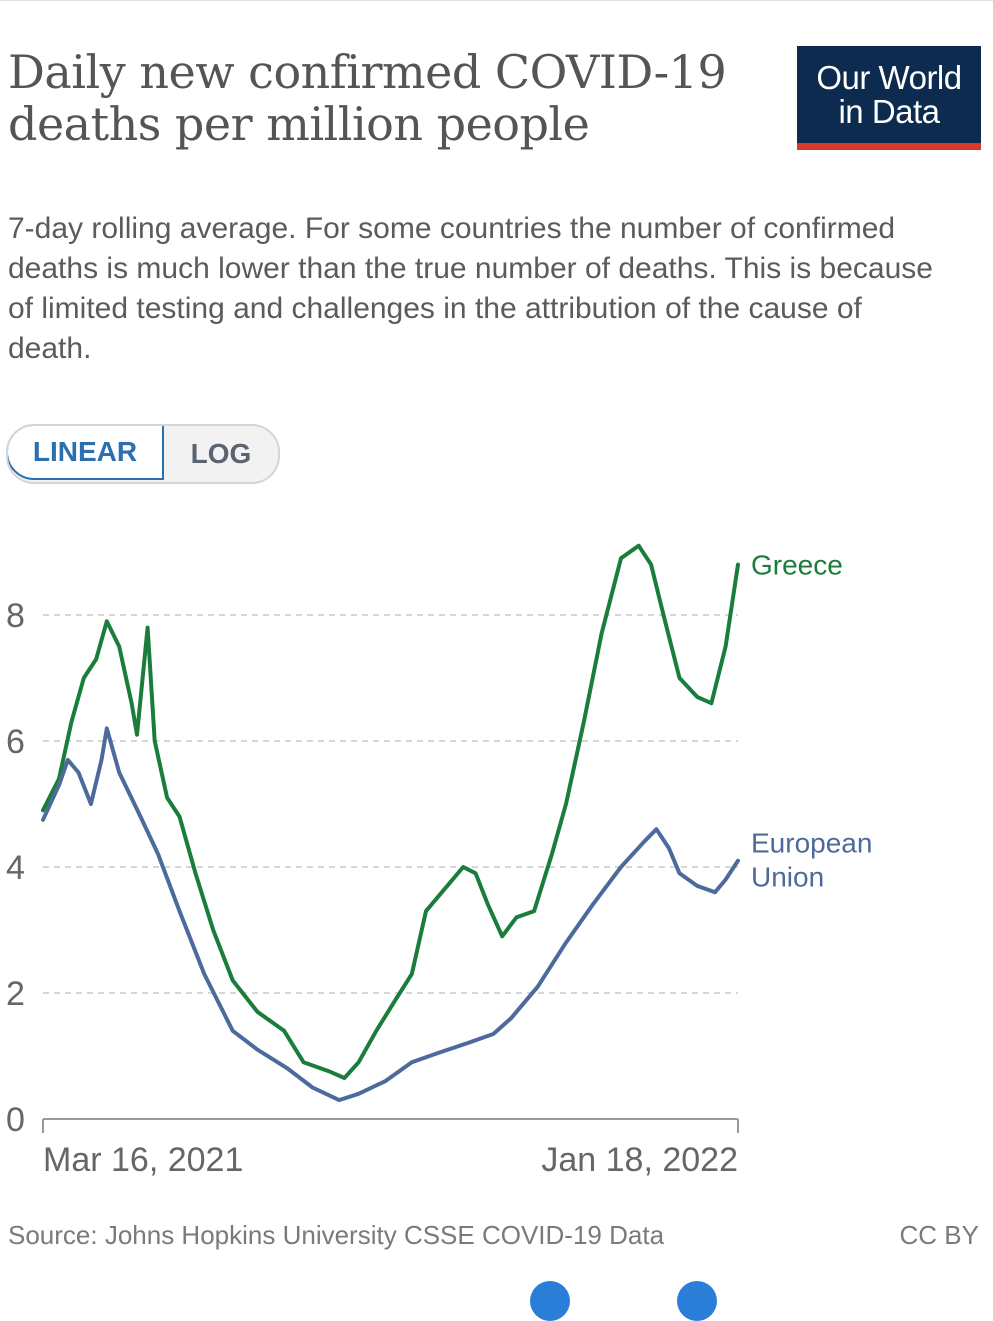 The height and width of the screenshot is (1321, 993). I want to click on log-scale-button: LOG, so click(221, 453).